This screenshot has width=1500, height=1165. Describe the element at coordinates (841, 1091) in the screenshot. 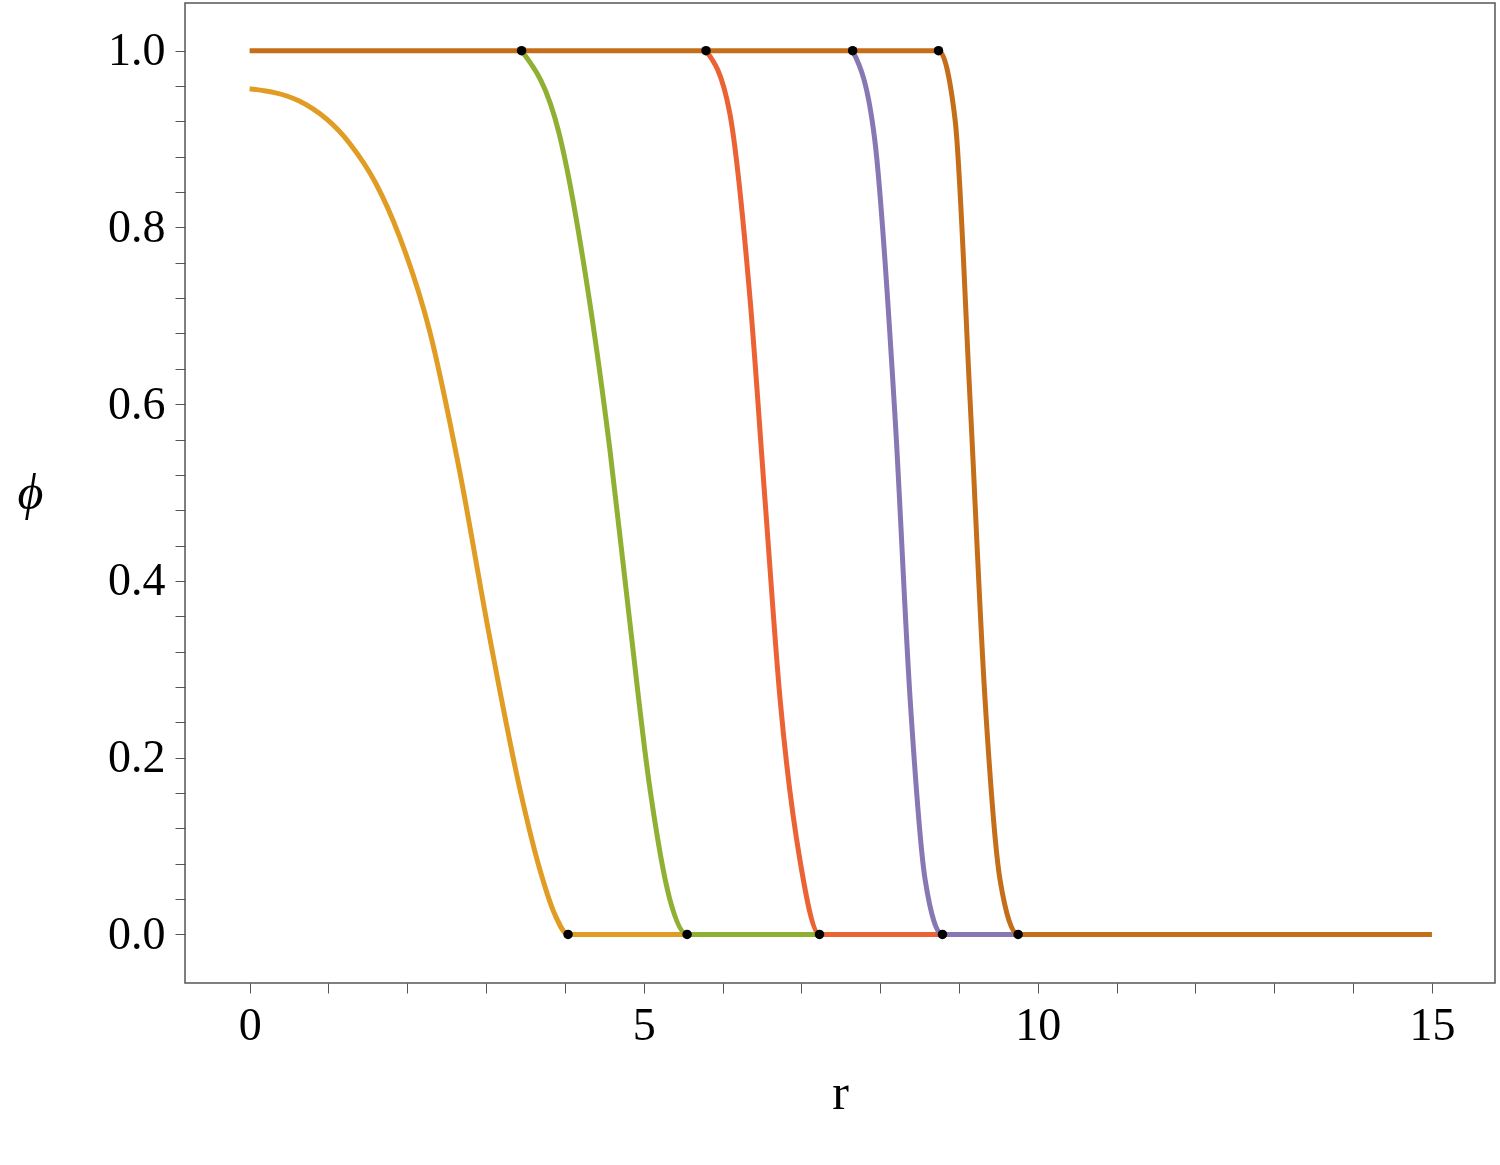

I see `x-axis-title: r` at that location.